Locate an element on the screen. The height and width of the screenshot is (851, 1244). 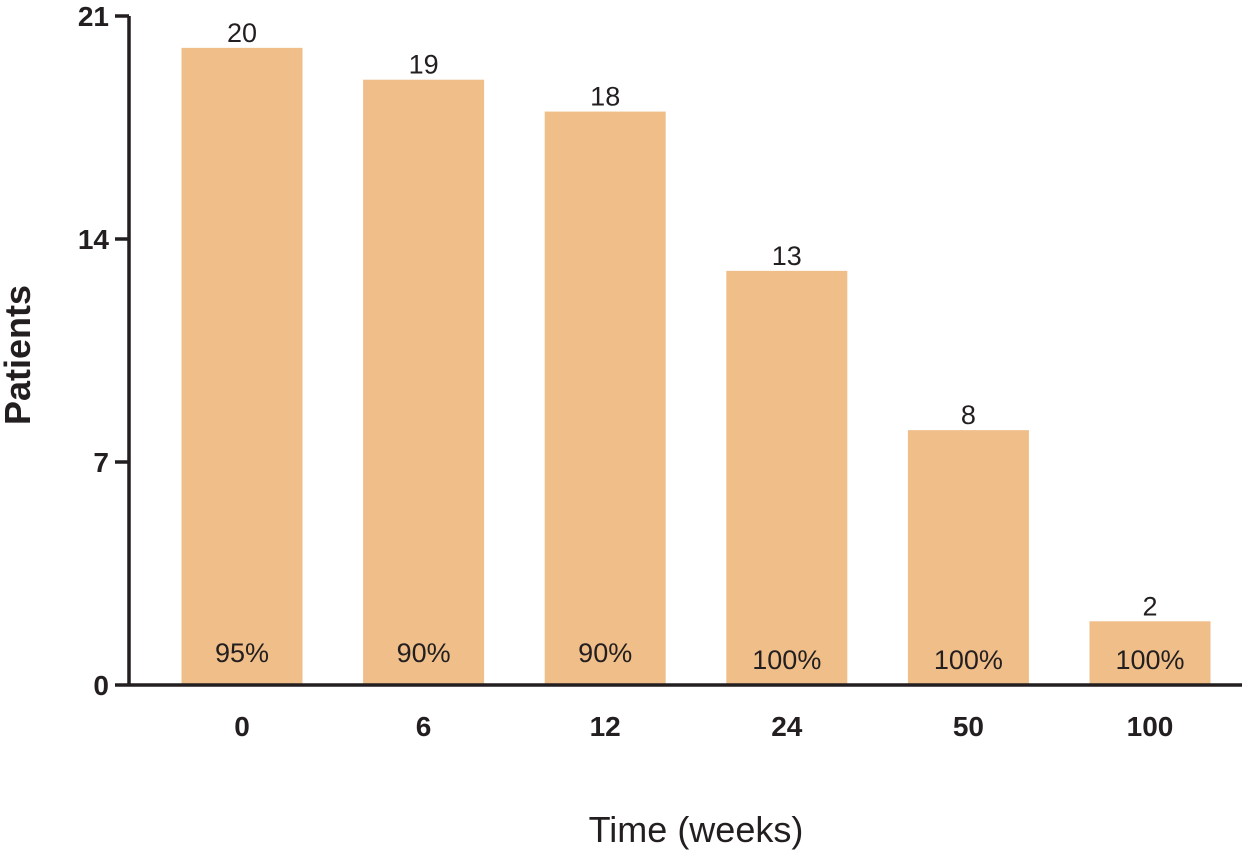
x-tick-label: 24 is located at coordinates (787, 726).